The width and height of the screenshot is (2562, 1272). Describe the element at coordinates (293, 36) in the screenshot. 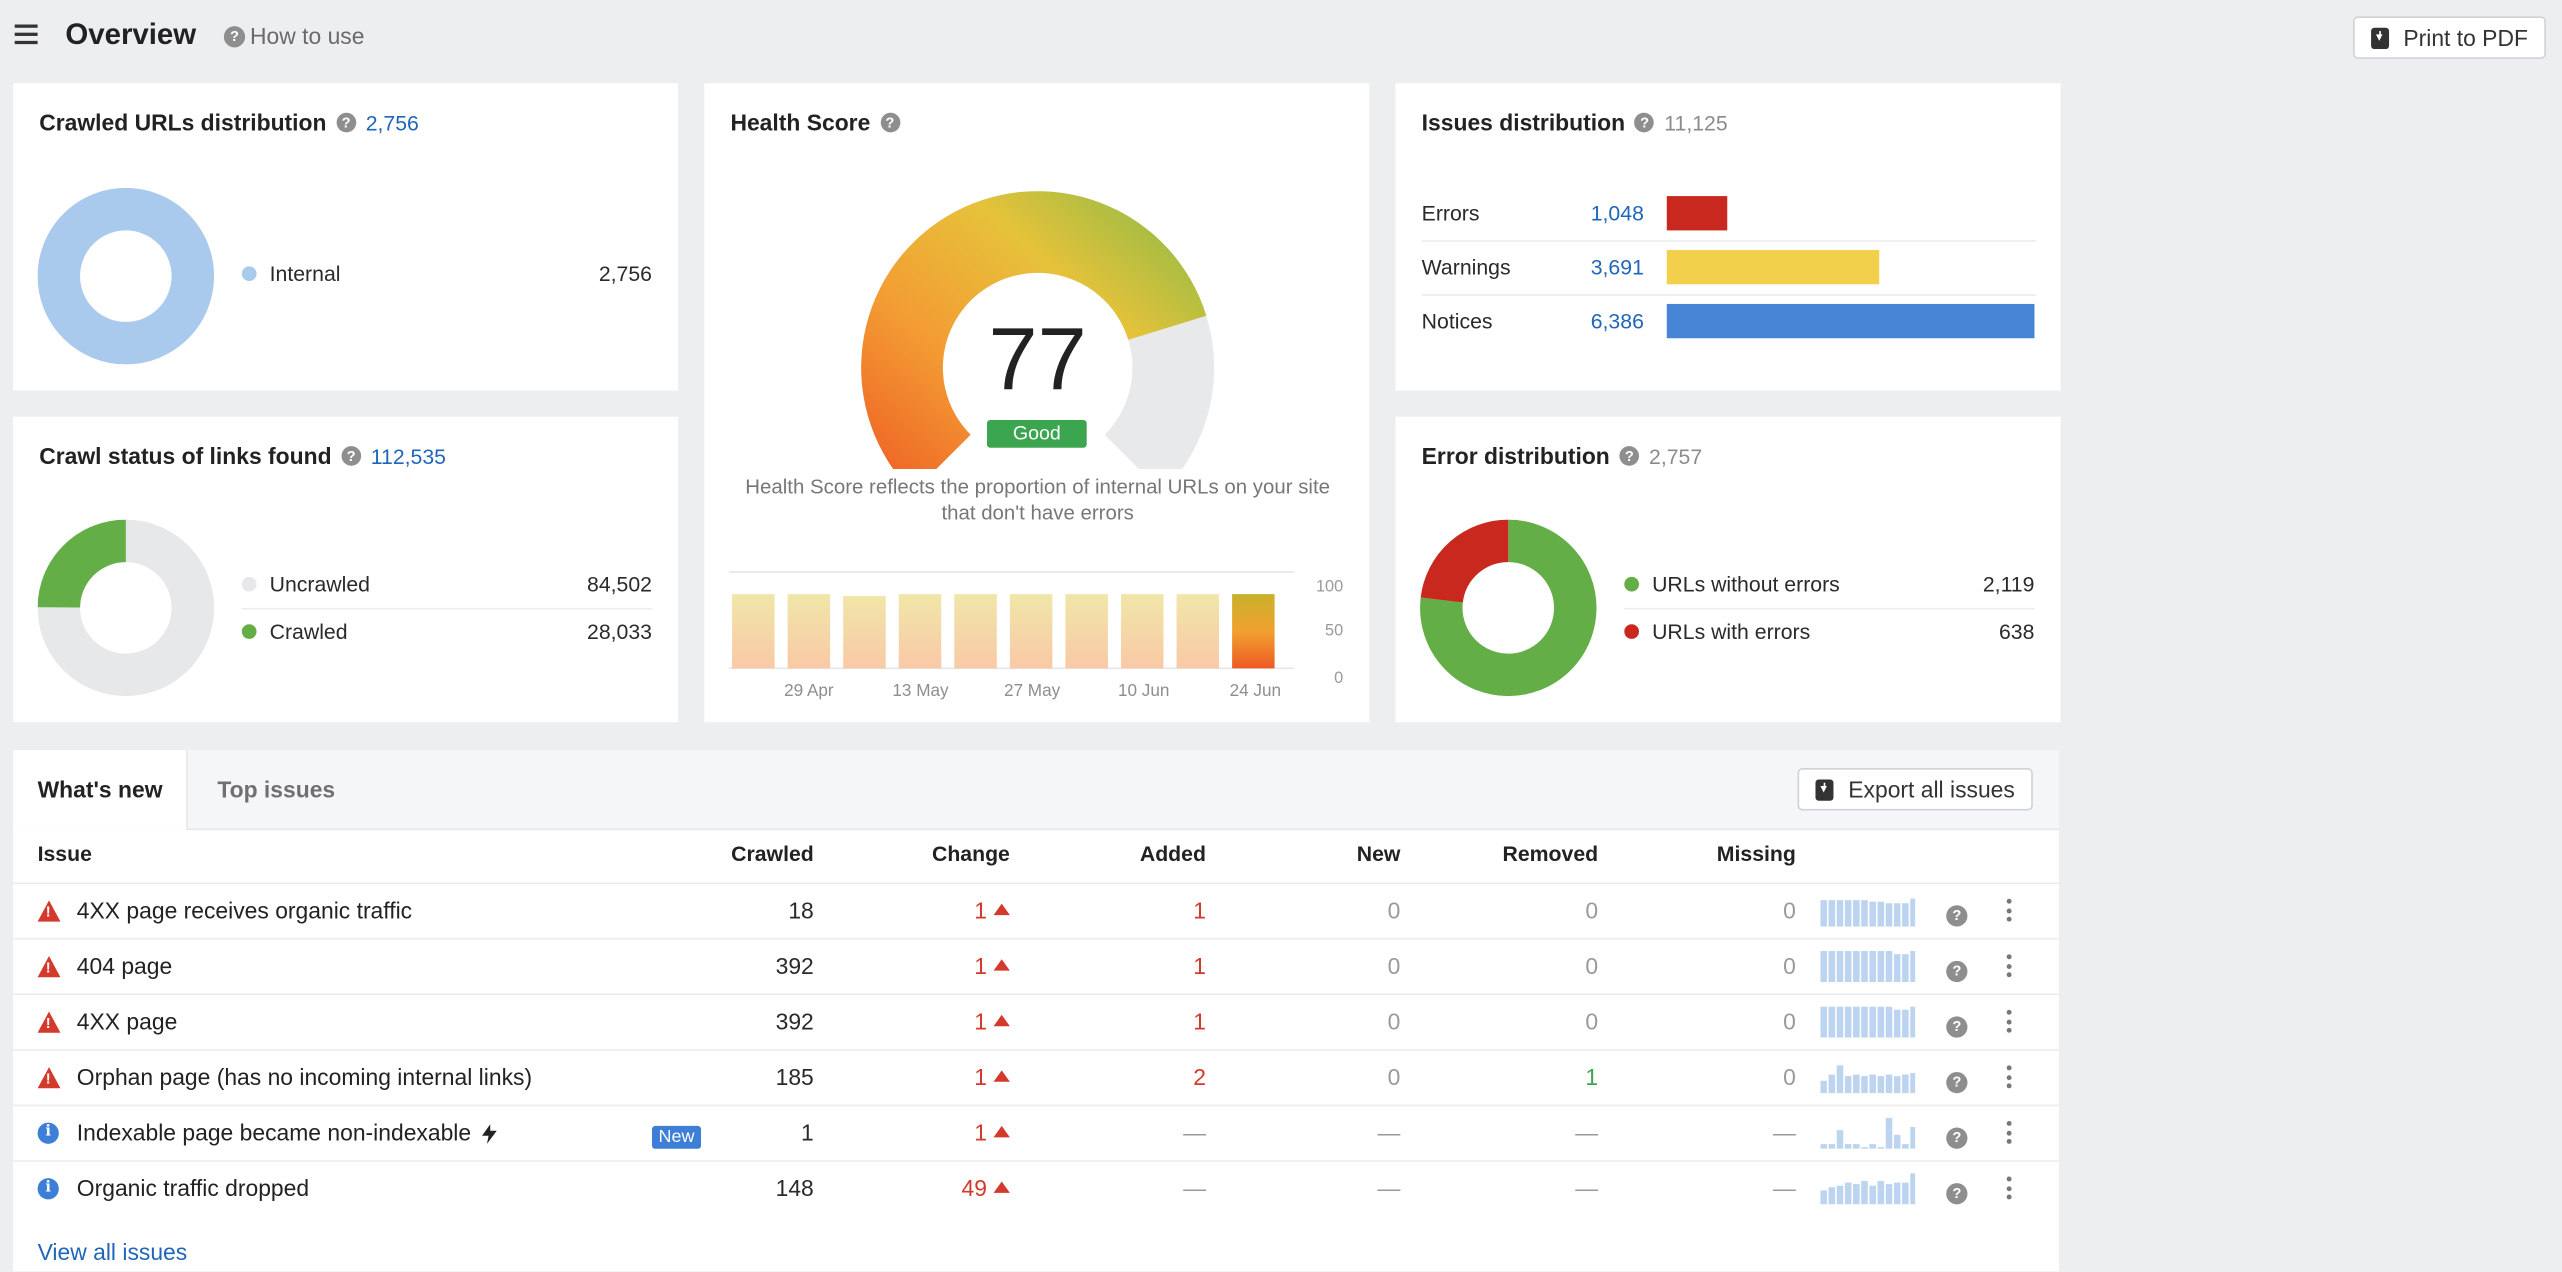

I see `how-to-use-link: ? How to use` at that location.